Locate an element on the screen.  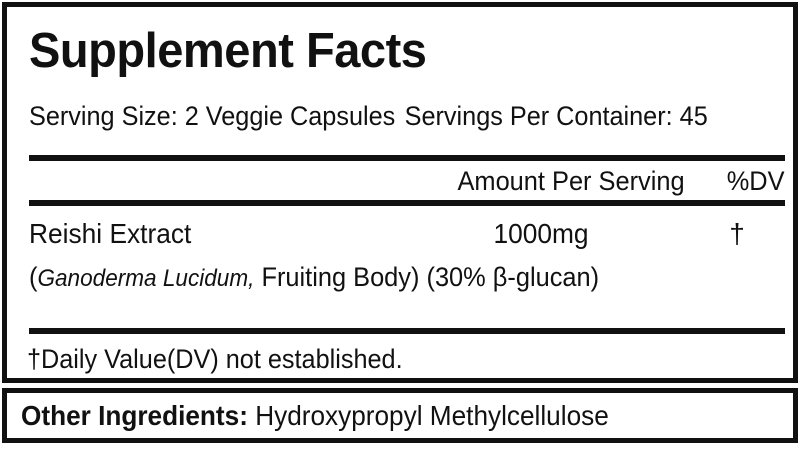
divider-rule-header-bottom is located at coordinates (407, 203).